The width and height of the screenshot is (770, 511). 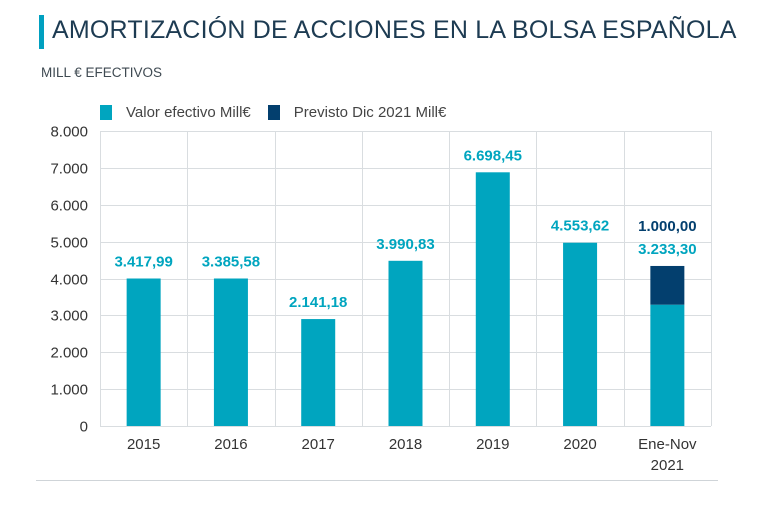 What do you see at coordinates (579, 444) in the screenshot?
I see `x-tick-label: 2020` at bounding box center [579, 444].